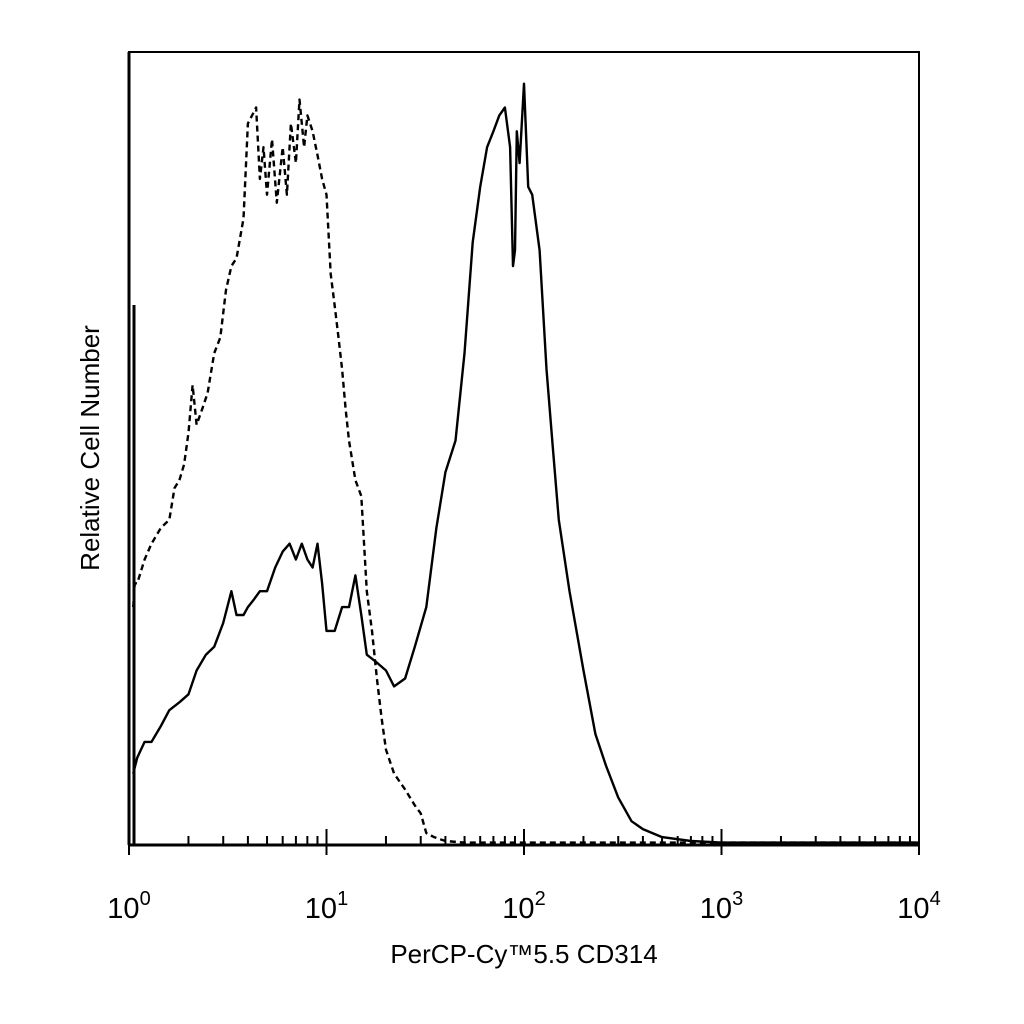  What do you see at coordinates (918, 906) in the screenshot?
I see `x-tick-label: 10⁴` at bounding box center [918, 906].